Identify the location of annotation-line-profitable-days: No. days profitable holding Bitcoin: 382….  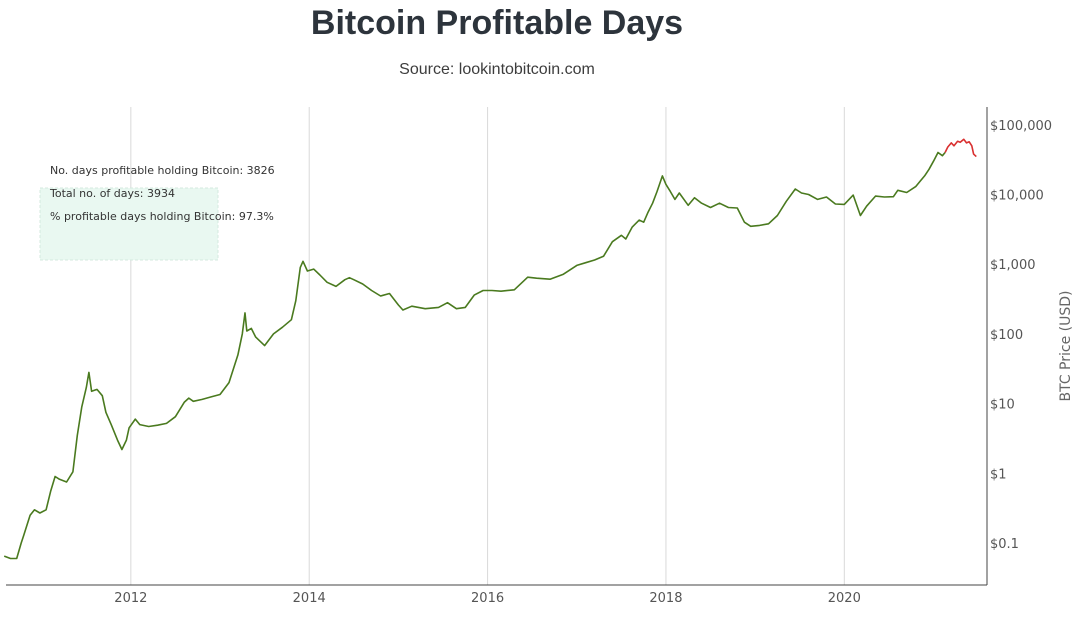
(162, 170).